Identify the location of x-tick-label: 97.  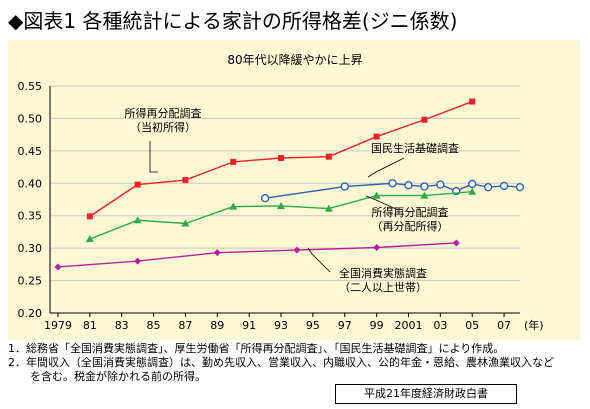
(345, 325).